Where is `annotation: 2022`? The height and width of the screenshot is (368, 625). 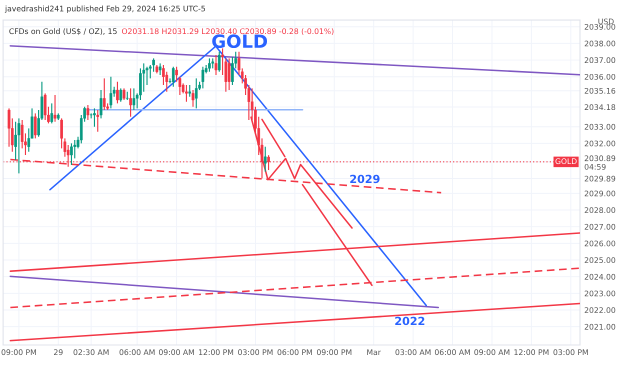
annotation: 2022 is located at coordinates (409, 321).